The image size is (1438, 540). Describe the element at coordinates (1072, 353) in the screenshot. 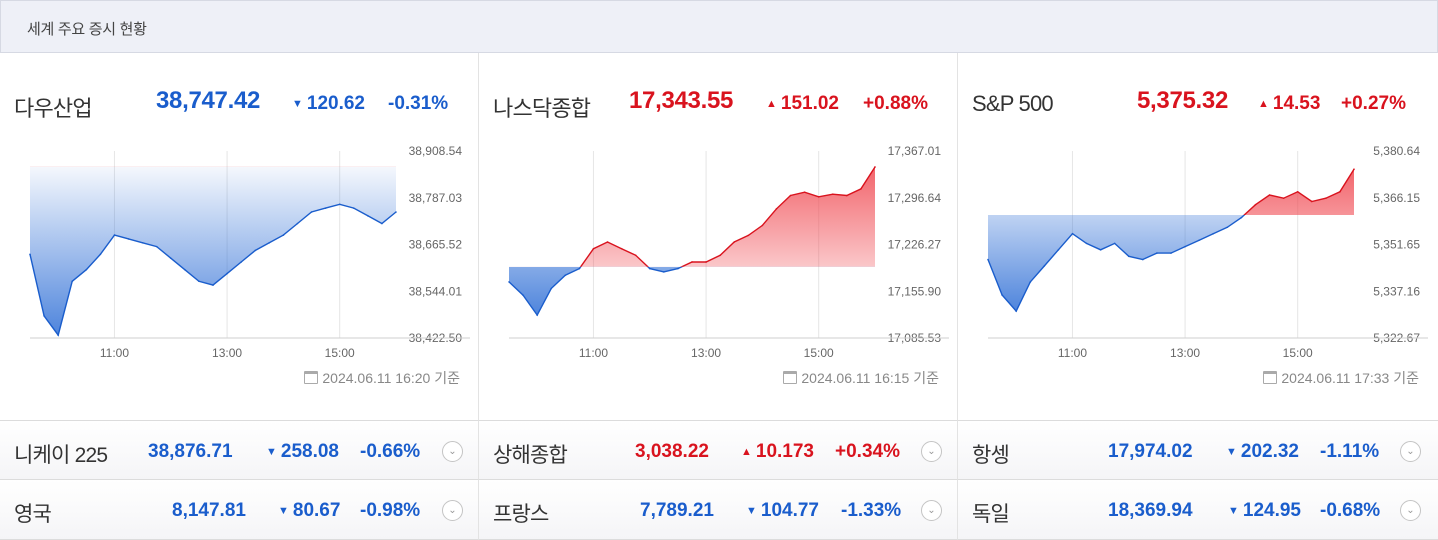

I see `x-tick-label: 11:00` at that location.